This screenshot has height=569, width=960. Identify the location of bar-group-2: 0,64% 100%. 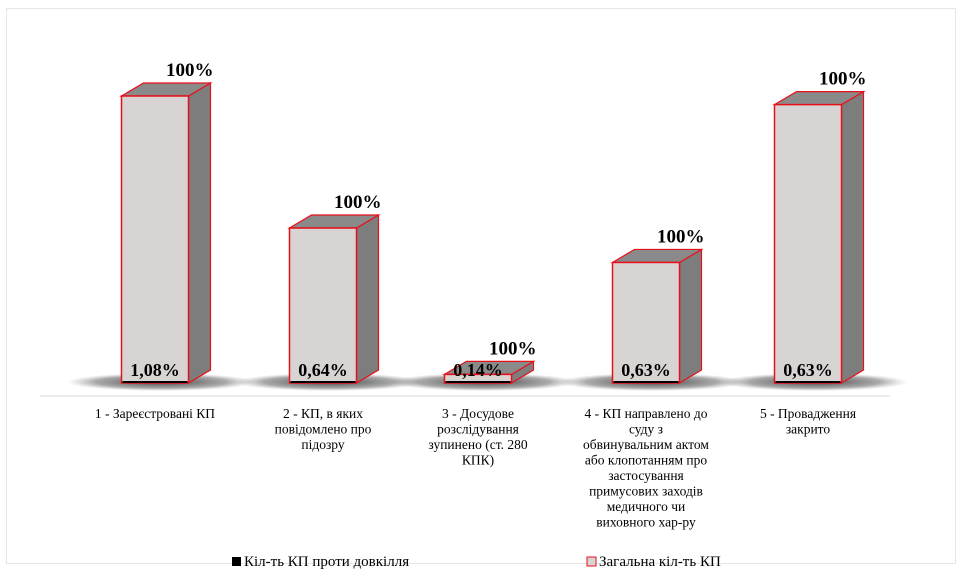
(329, 291).